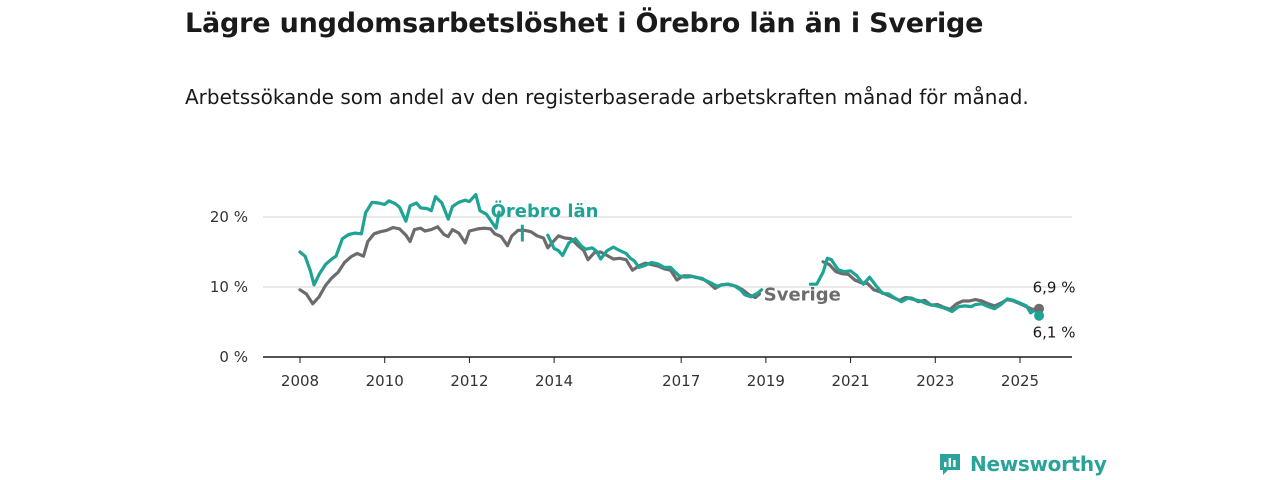  Describe the element at coordinates (802, 295) in the screenshot. I see `series-label-sverige: Sverige` at that location.